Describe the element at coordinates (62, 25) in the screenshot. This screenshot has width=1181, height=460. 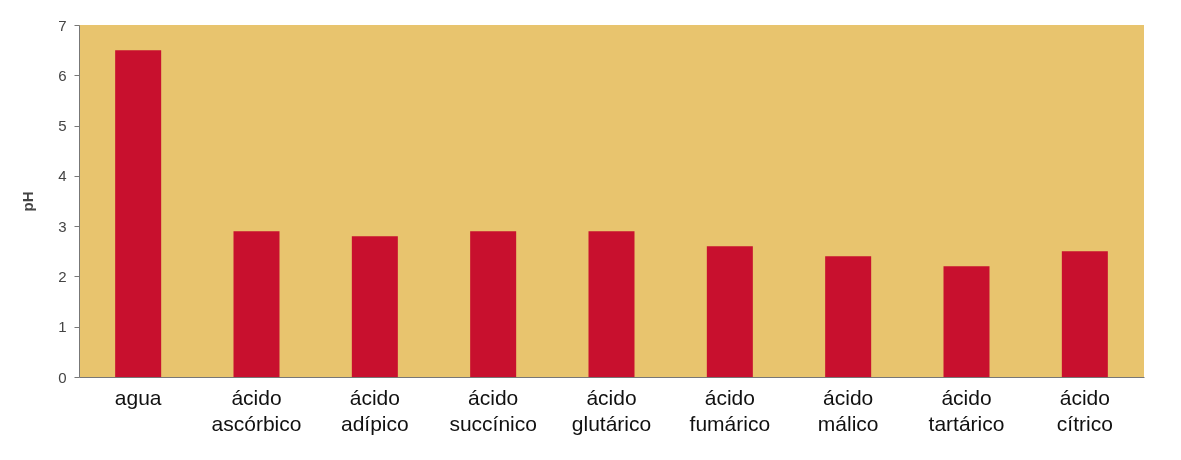
I see `y-tick-label: 7` at that location.